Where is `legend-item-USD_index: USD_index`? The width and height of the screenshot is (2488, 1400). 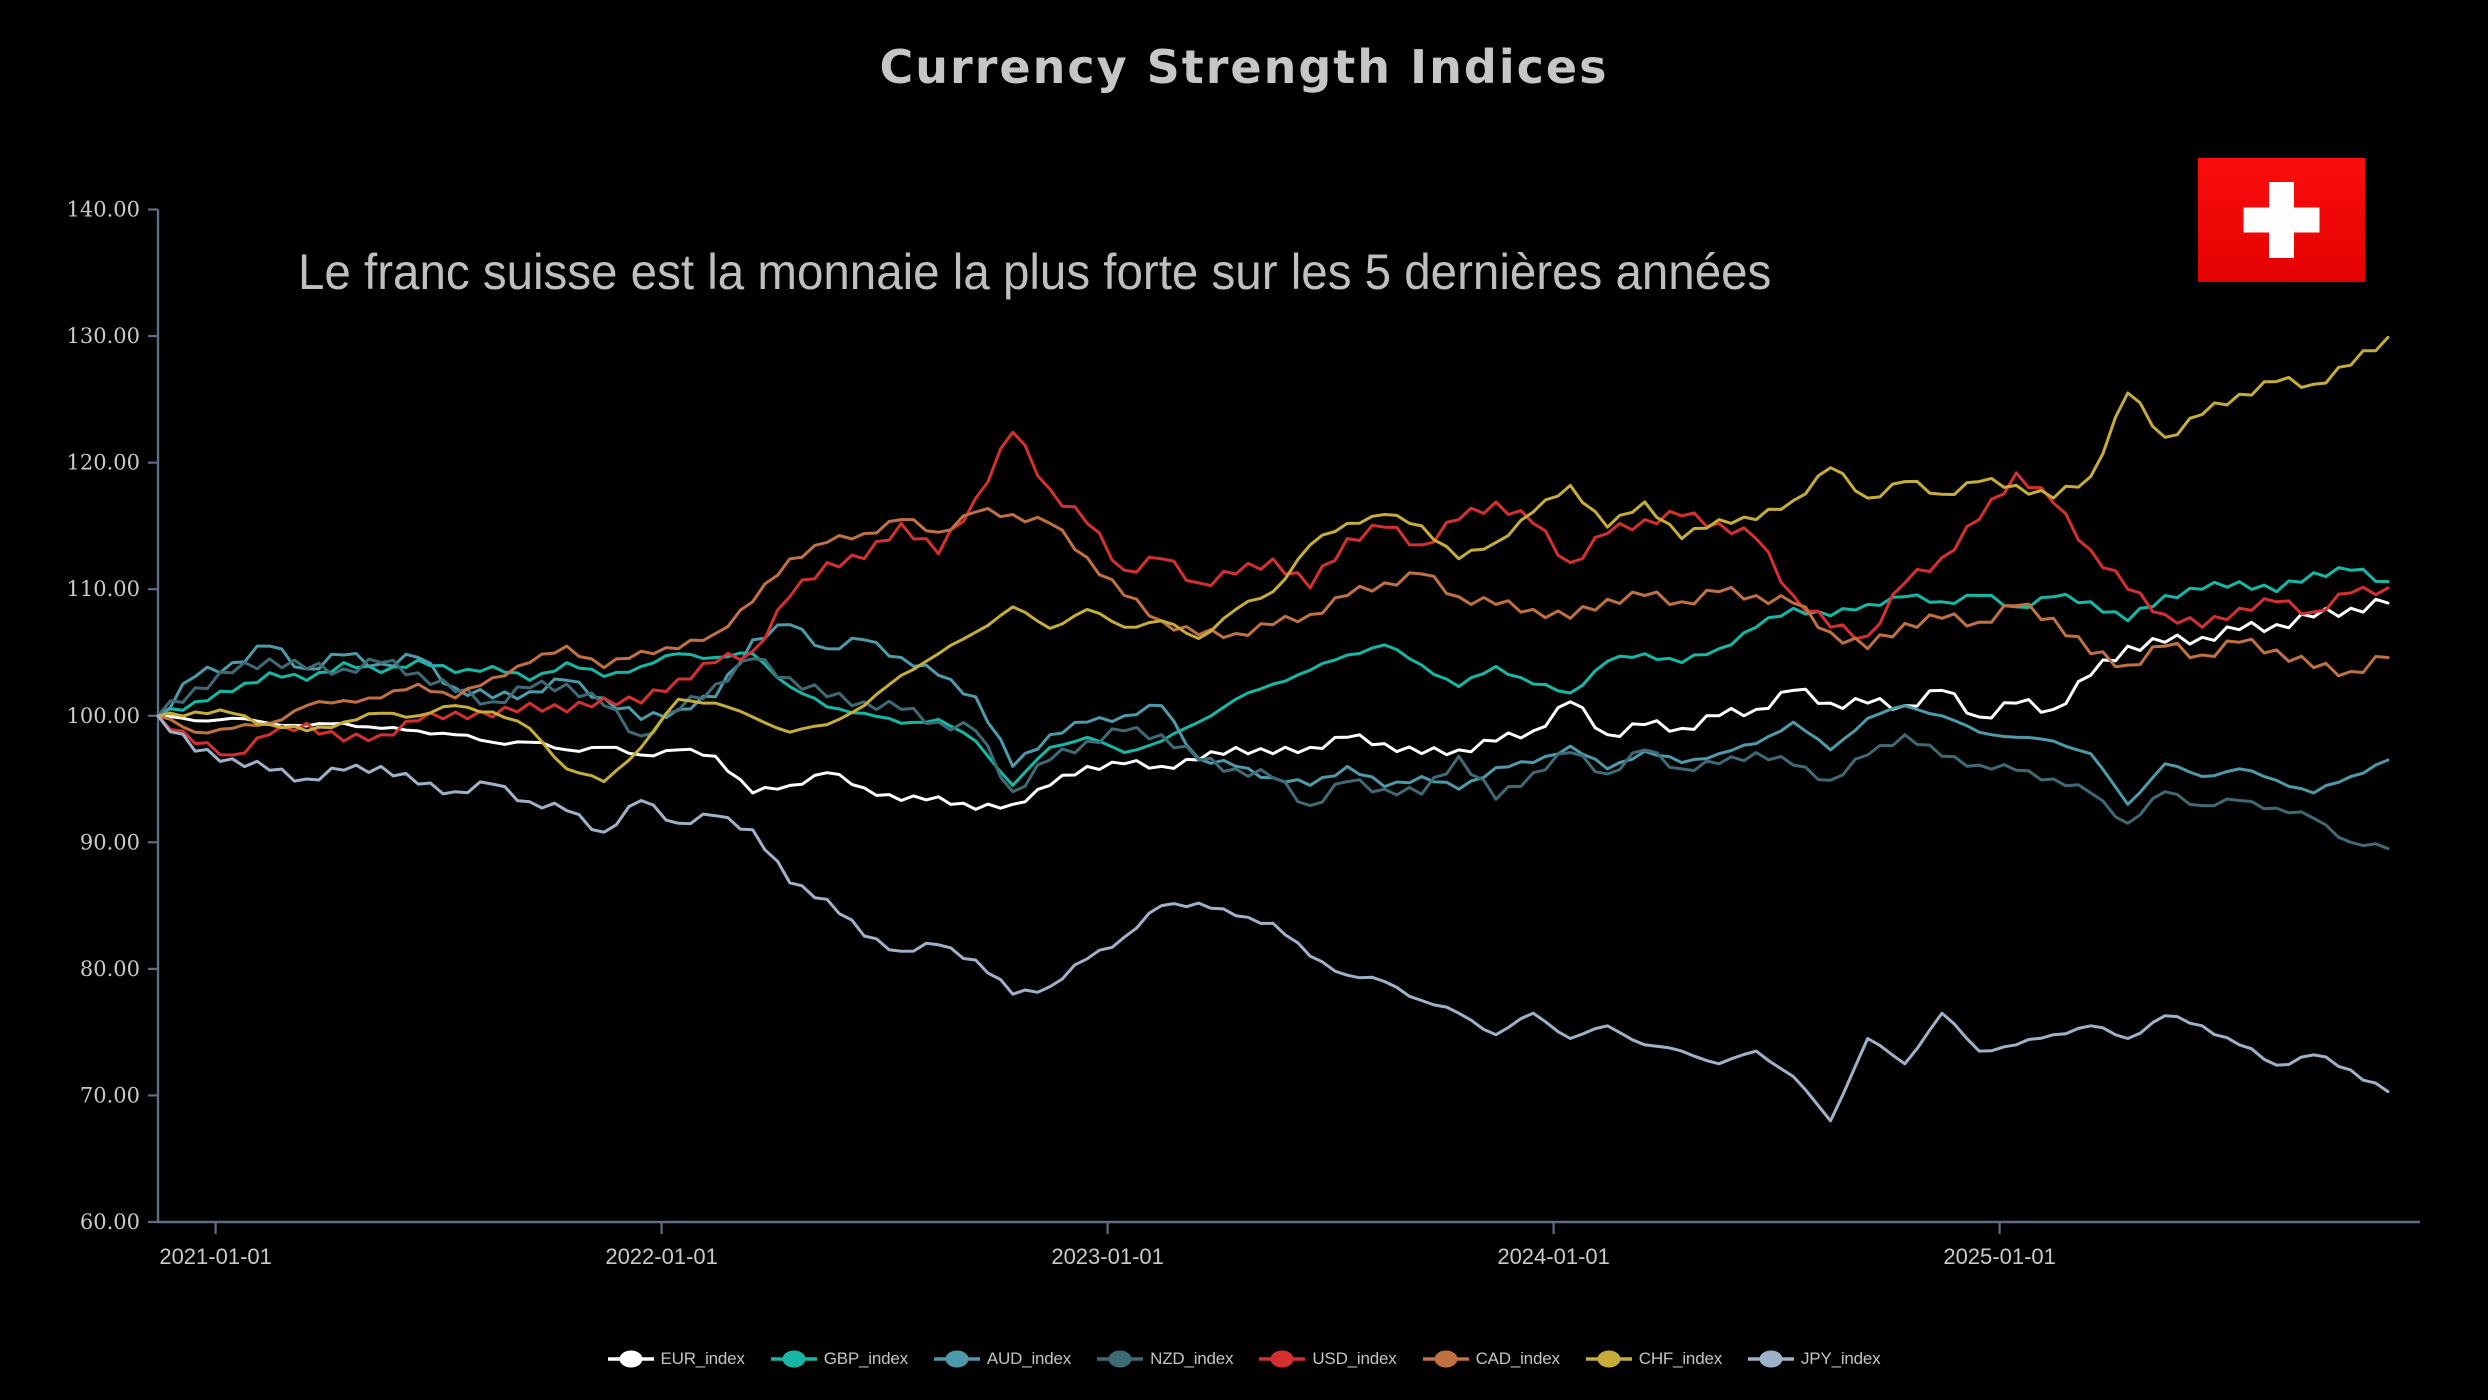
legend-item-USD_index: USD_index is located at coordinates (1328, 1359).